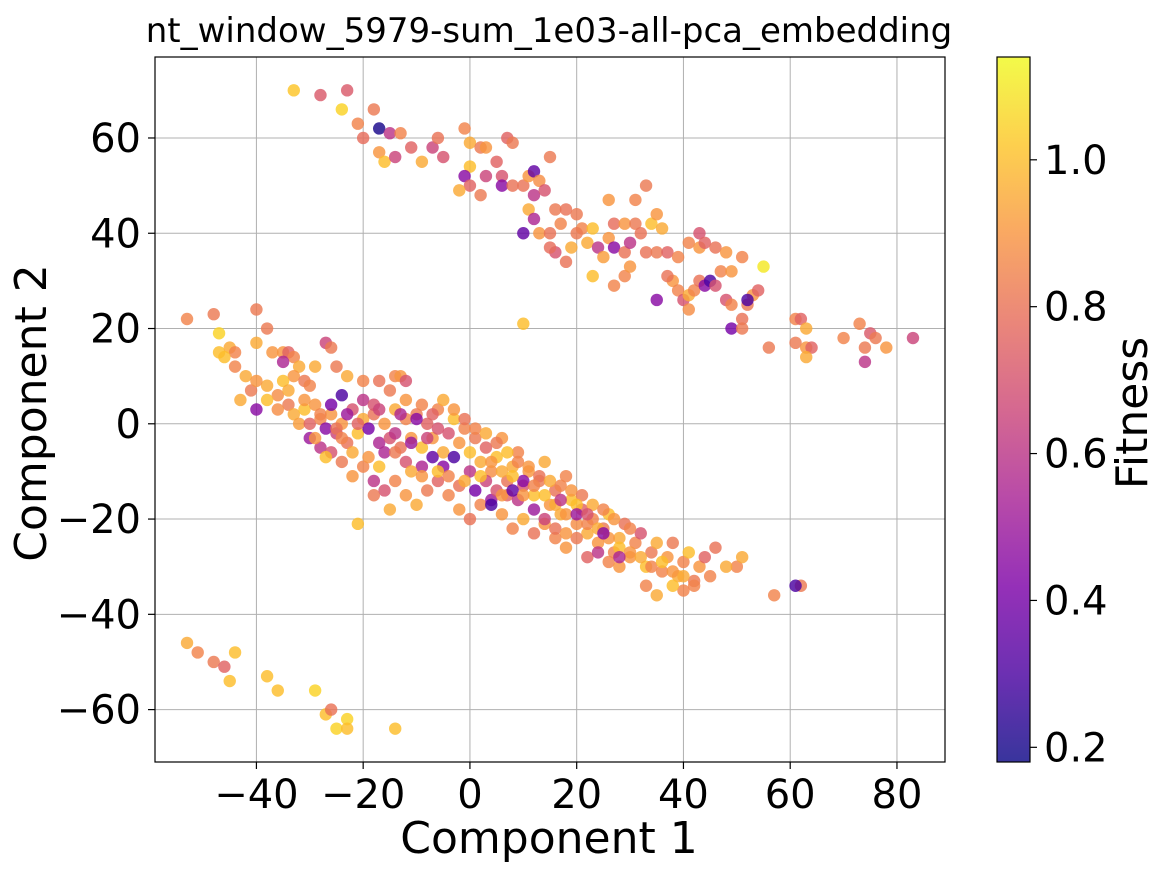  What do you see at coordinates (897, 795) in the screenshot?
I see `x-tick-label: 80` at bounding box center [897, 795].